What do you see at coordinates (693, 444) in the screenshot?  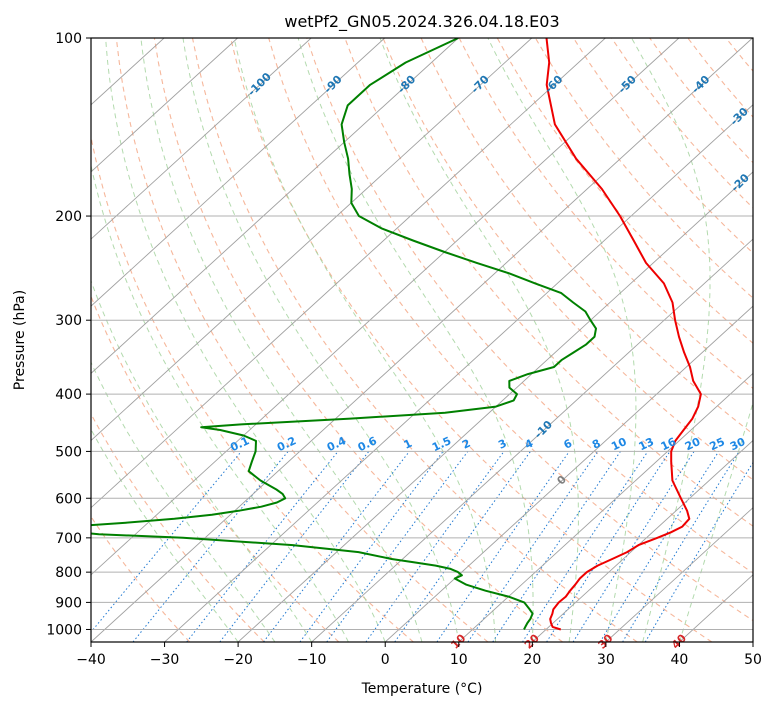 I see `mixing-ratio-label: 20` at bounding box center [693, 444].